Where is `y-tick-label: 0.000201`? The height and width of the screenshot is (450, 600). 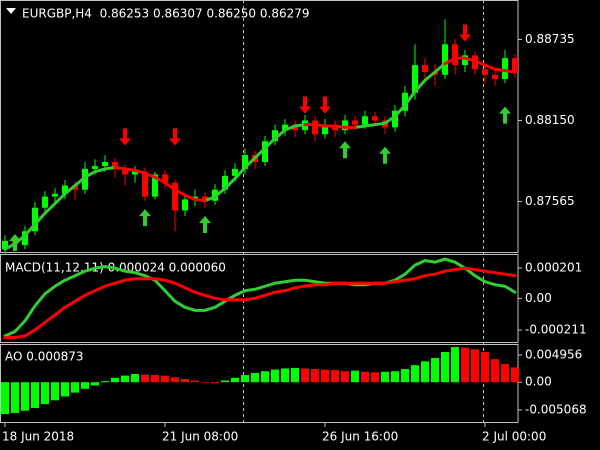 y-tick-label: 0.000201 is located at coordinates (553, 268).